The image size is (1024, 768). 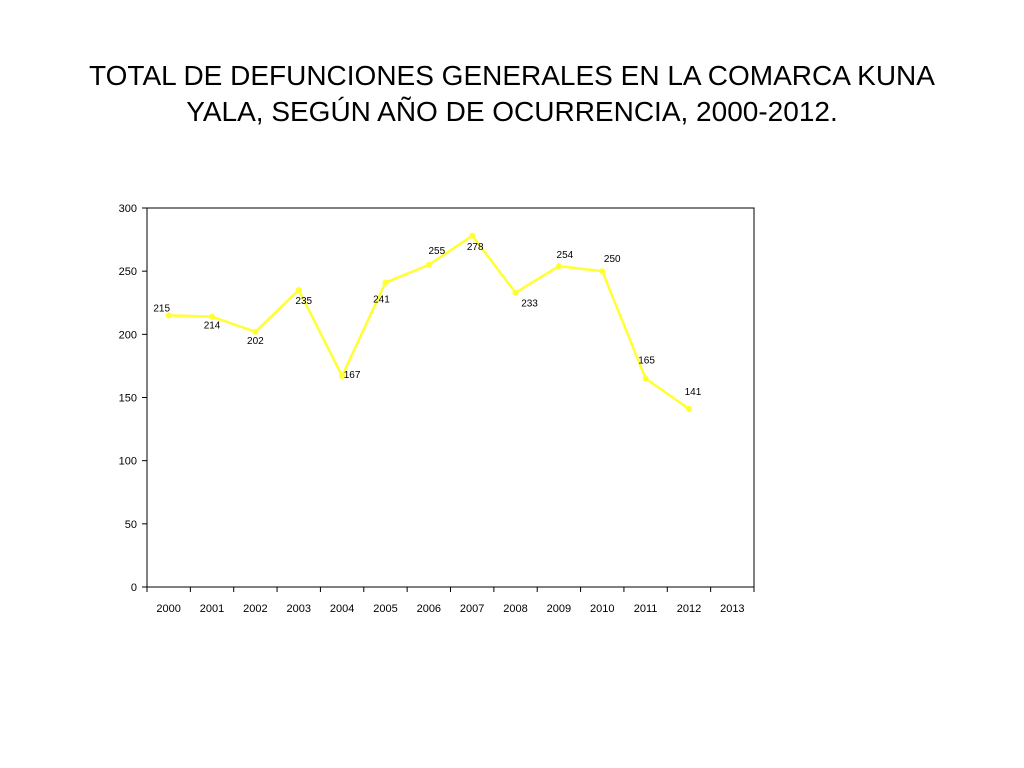 What do you see at coordinates (646, 609) in the screenshot?
I see `x-tick-label: 2011` at bounding box center [646, 609].